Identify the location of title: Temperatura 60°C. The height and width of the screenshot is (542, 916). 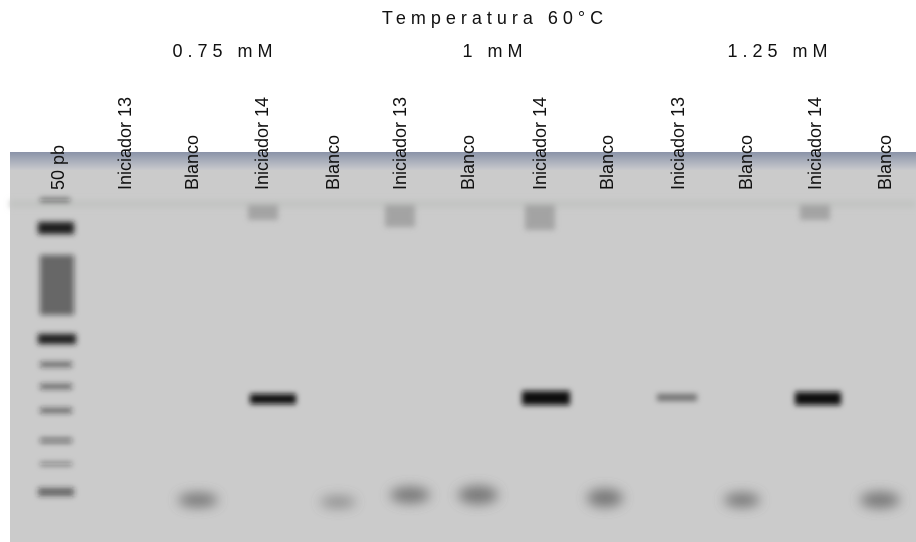
(495, 18).